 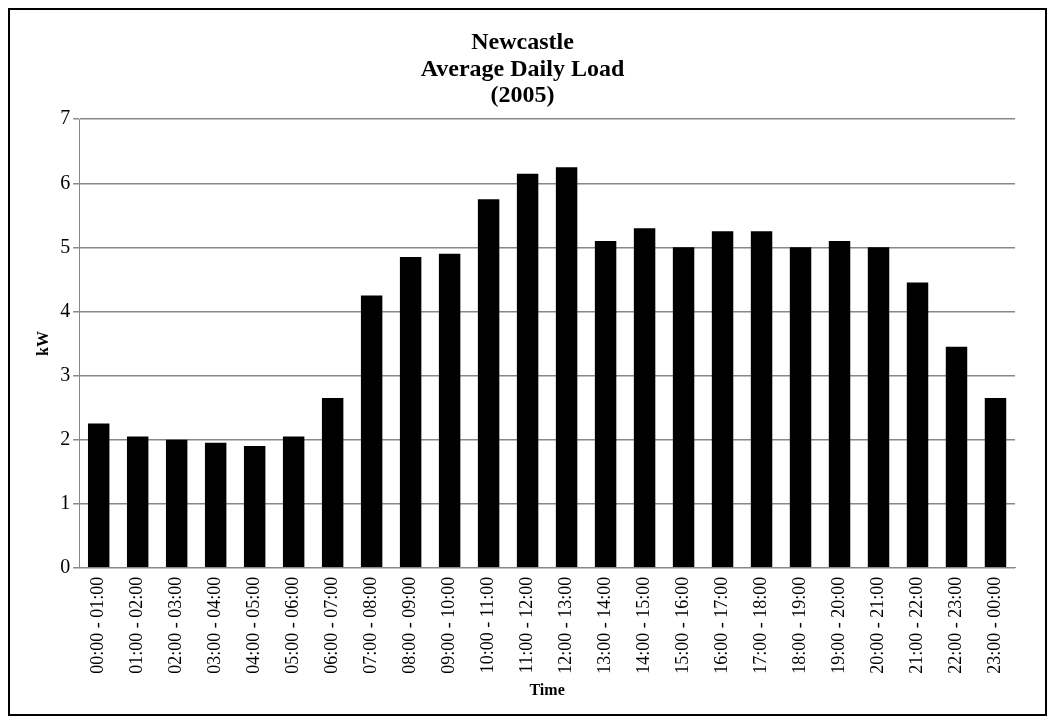 What do you see at coordinates (643, 625) in the screenshot?
I see `x-tick-label: 14:00 - 15:00` at bounding box center [643, 625].